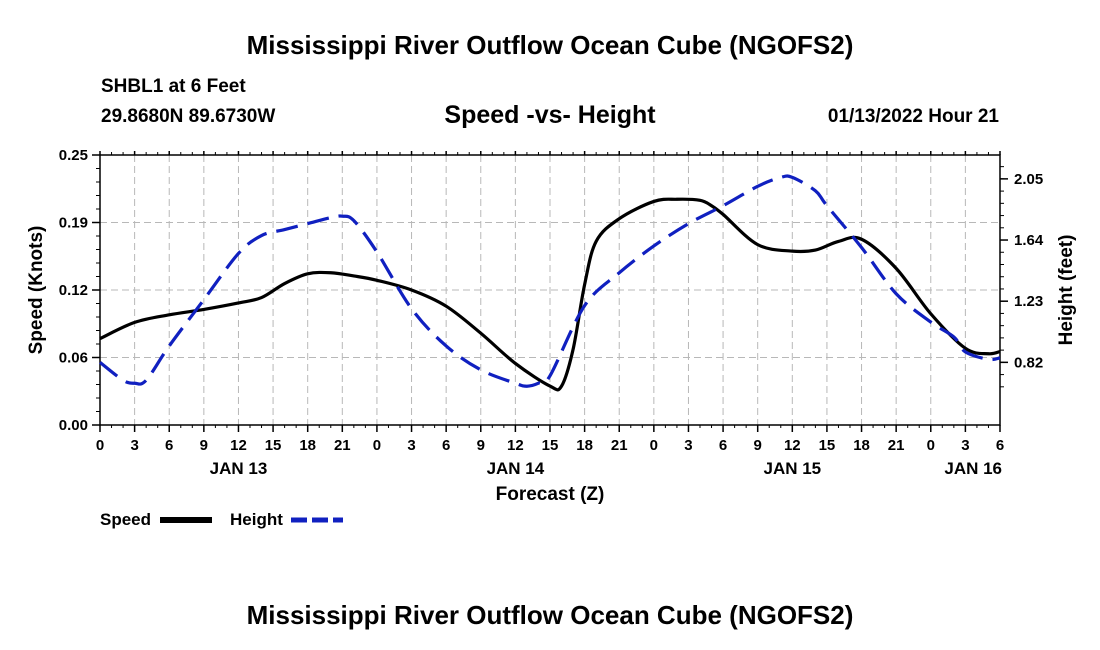 This screenshot has height=650, width=1100. I want to click on chart-subtitle: Speed -vs- Height, so click(550, 115).